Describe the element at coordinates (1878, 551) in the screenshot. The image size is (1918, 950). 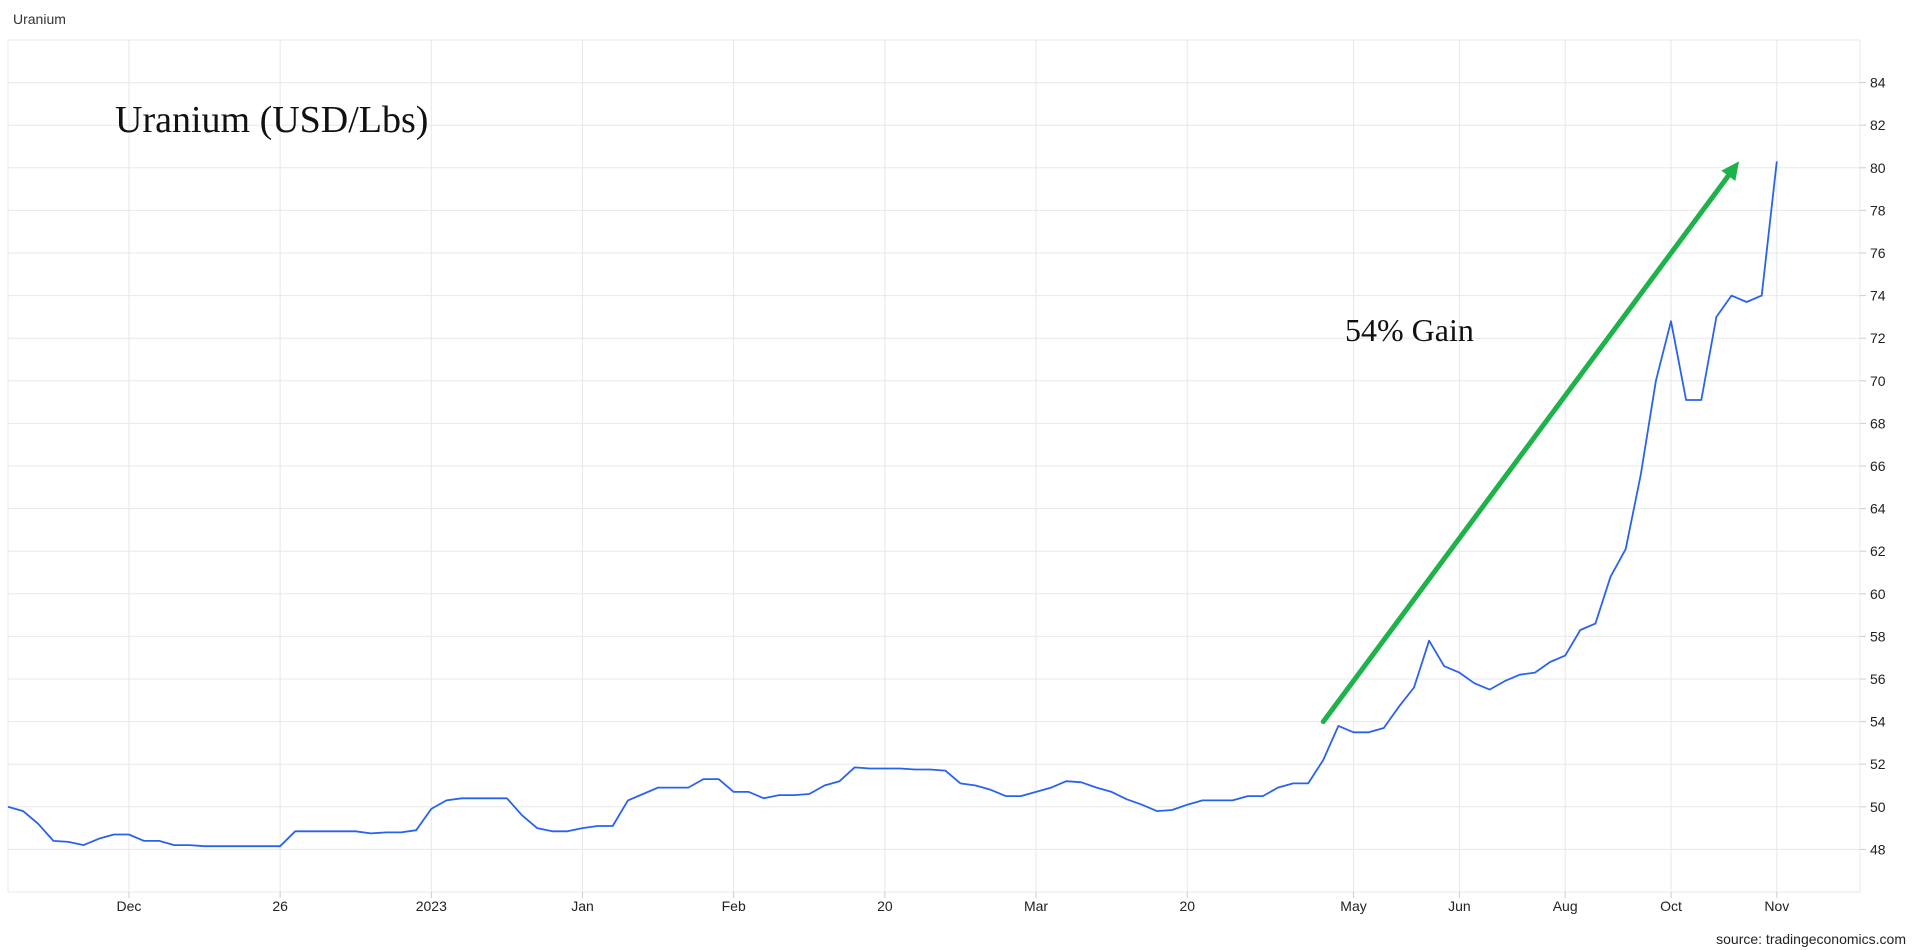
I see `y-tick-label: 62` at that location.